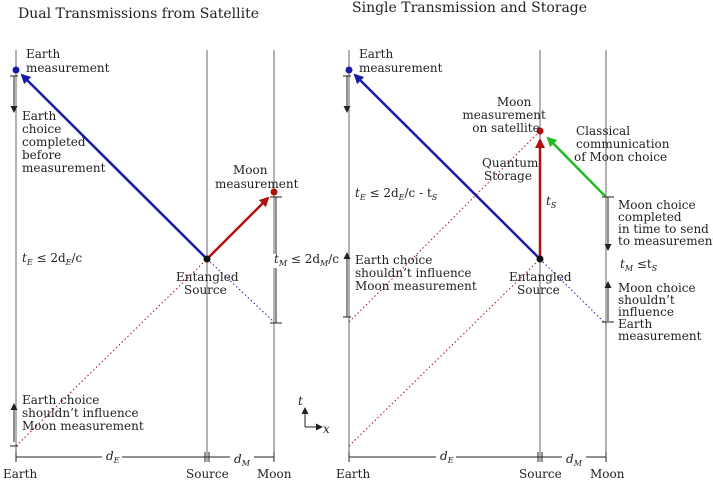 The width and height of the screenshot is (713, 482). Describe the element at coordinates (306, 260) in the screenshot. I see `left-tM-label: tM ≤ 2dM/c` at that location.